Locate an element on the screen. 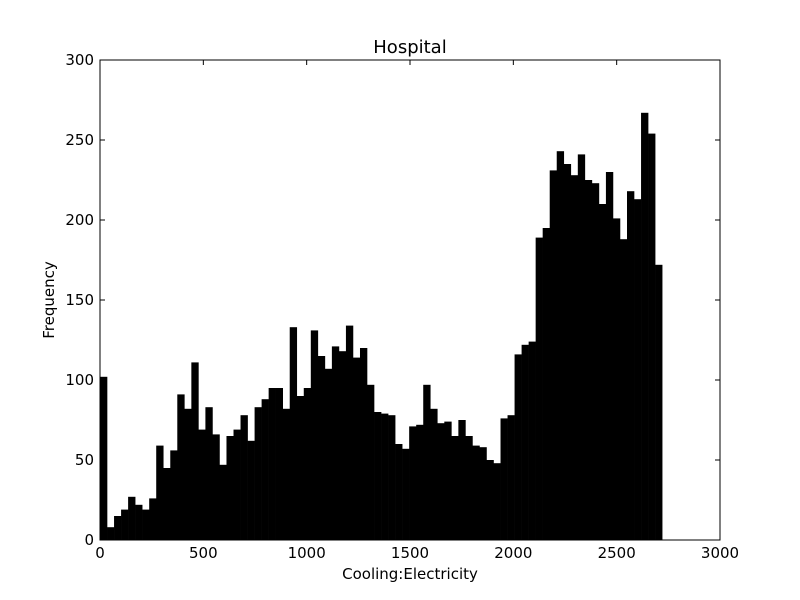  x-tick-label: 2500 is located at coordinates (617, 553).